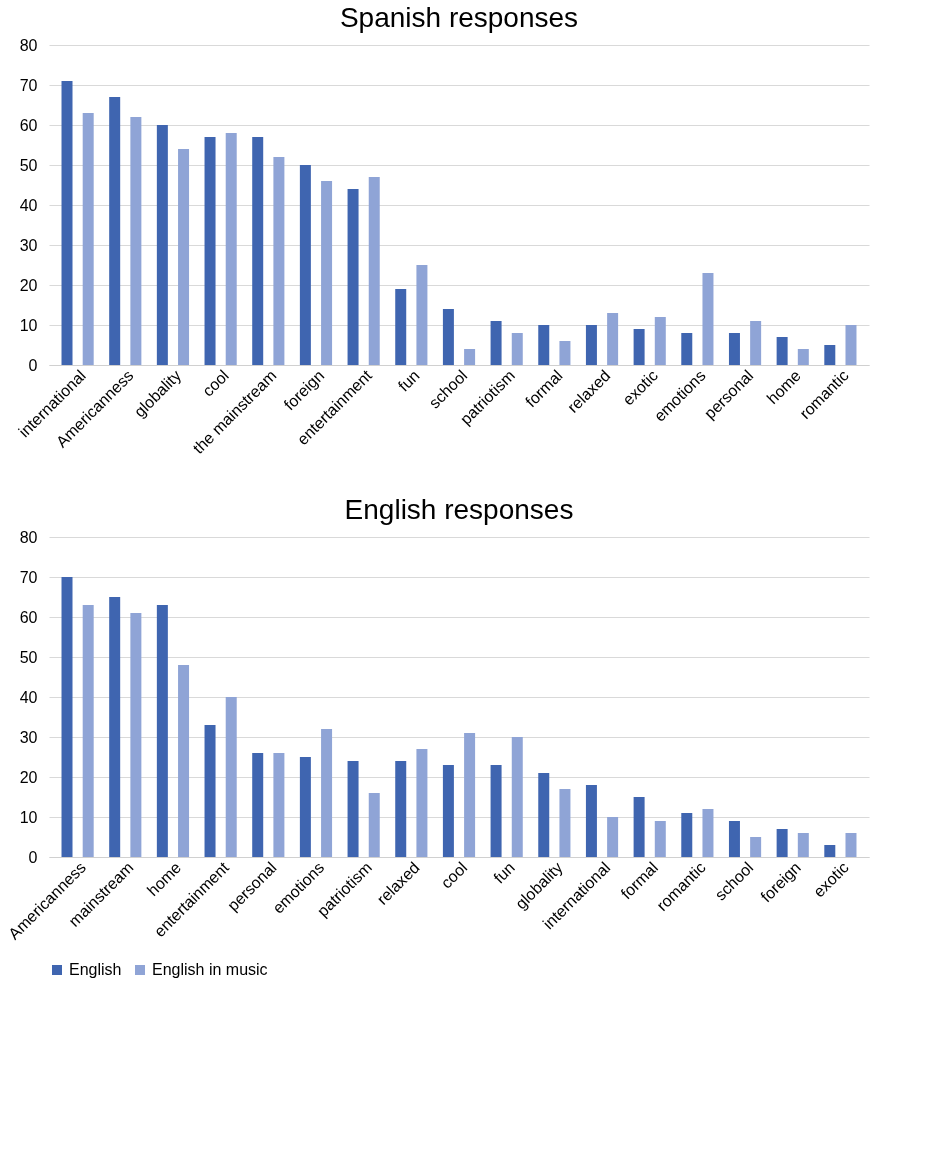 The width and height of the screenshot is (928, 1153). Describe the element at coordinates (454, 875) in the screenshot. I see `x-tick-label: cool` at that location.